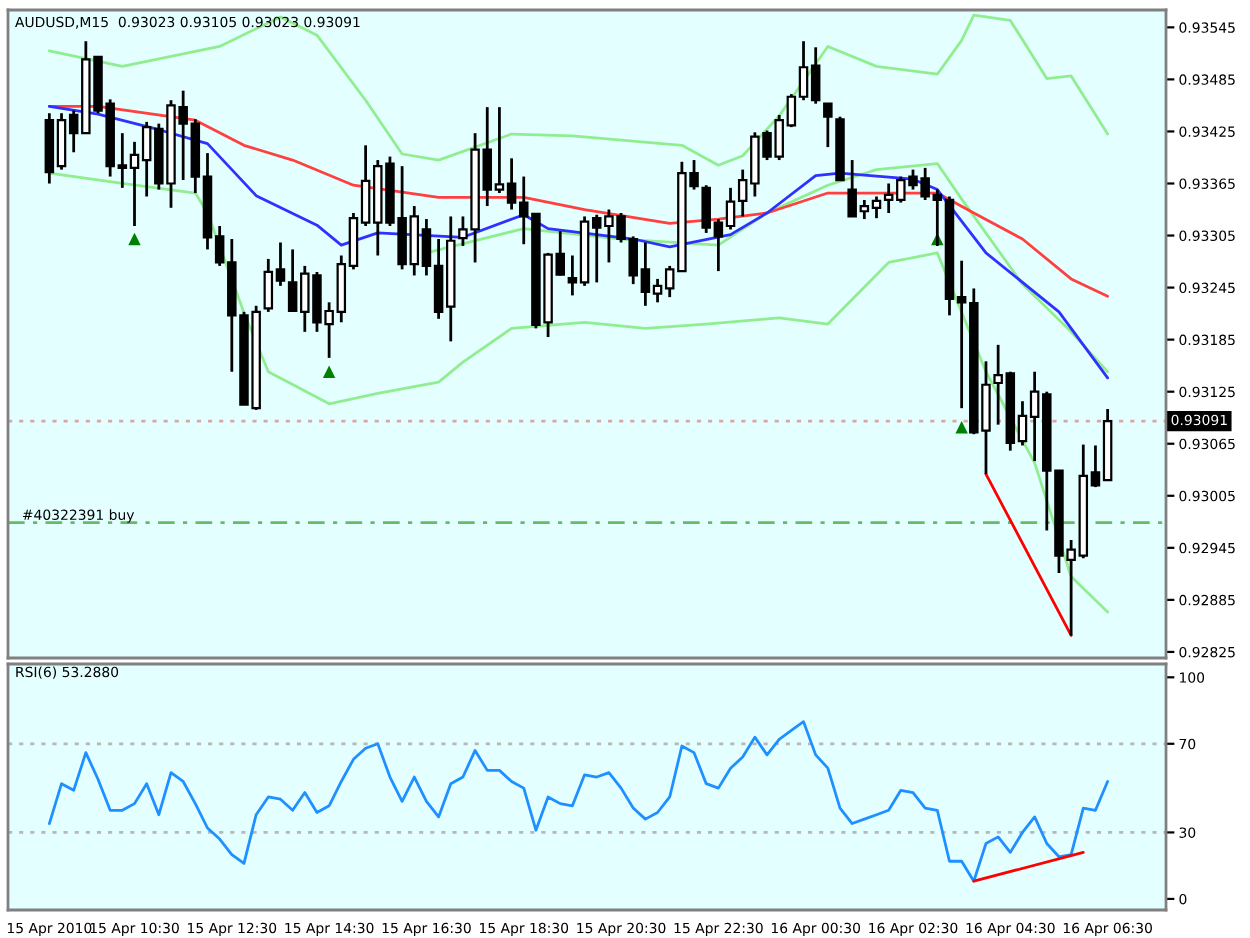 The width and height of the screenshot is (1250, 938). What do you see at coordinates (828, 125) in the screenshot?
I see `candlestick` at bounding box center [828, 125].